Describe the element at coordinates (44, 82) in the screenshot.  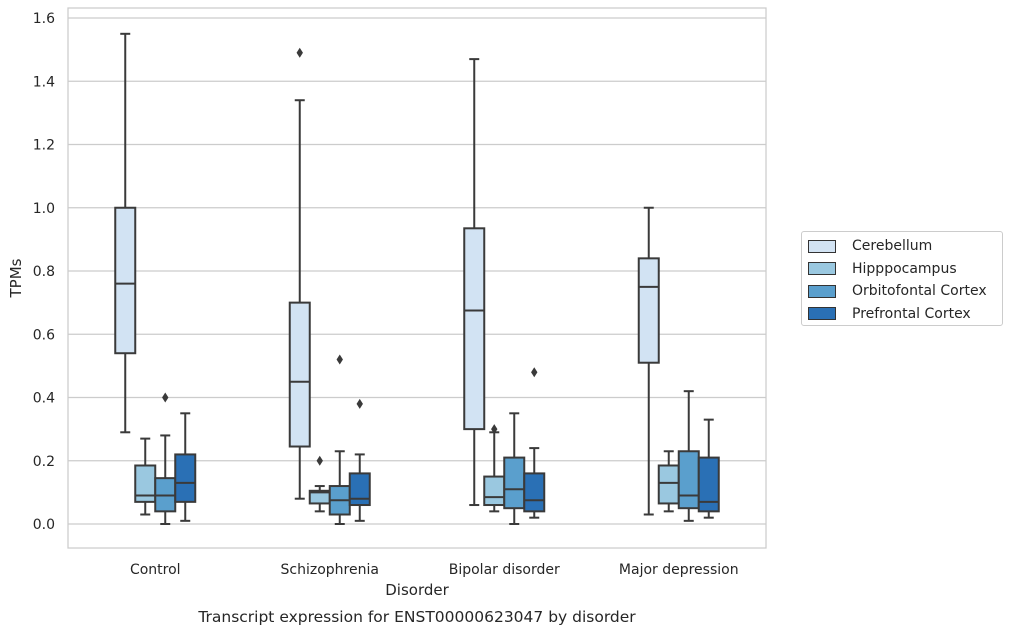
I see `y-tick-label: 1.4` at that location.